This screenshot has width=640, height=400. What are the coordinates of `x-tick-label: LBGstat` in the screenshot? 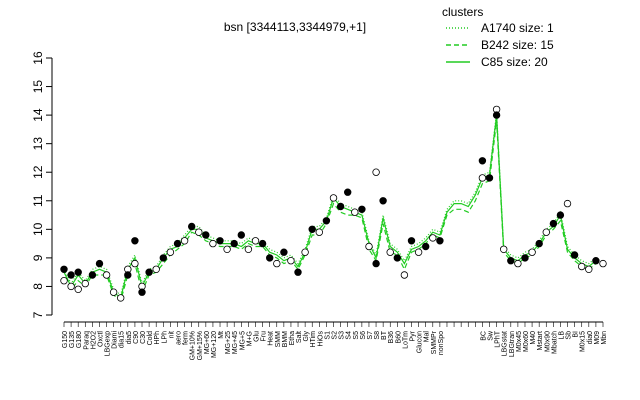 It's located at (505, 343).